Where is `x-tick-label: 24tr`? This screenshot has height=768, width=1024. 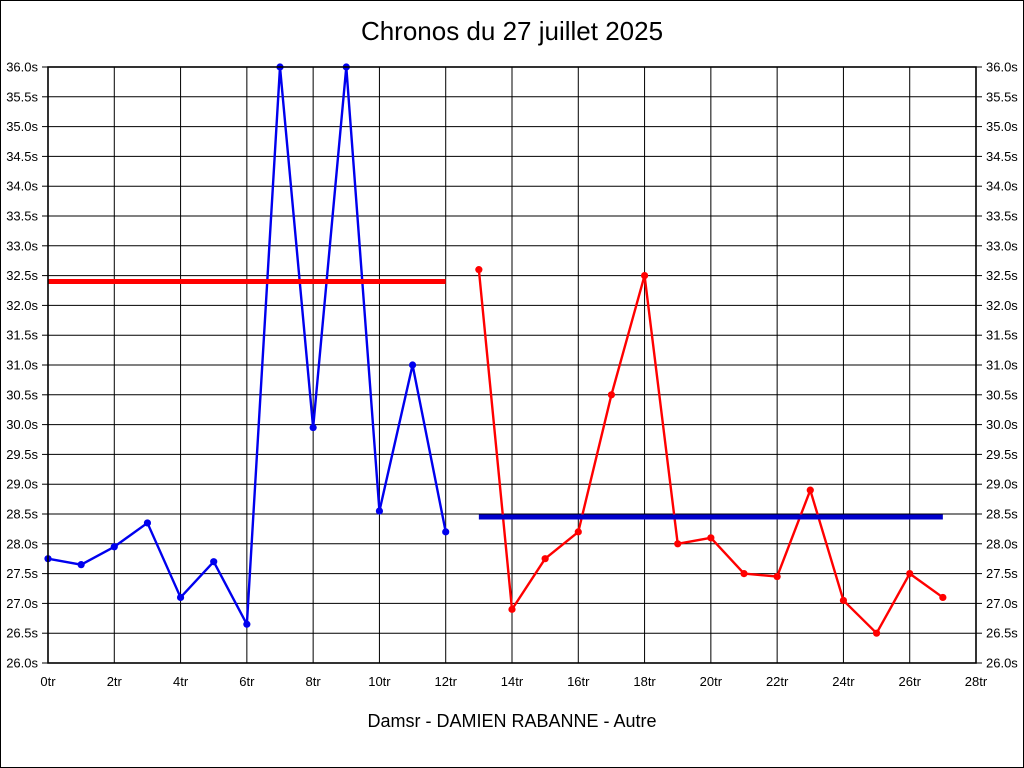
x-tick-label: 24tr is located at coordinates (843, 681).